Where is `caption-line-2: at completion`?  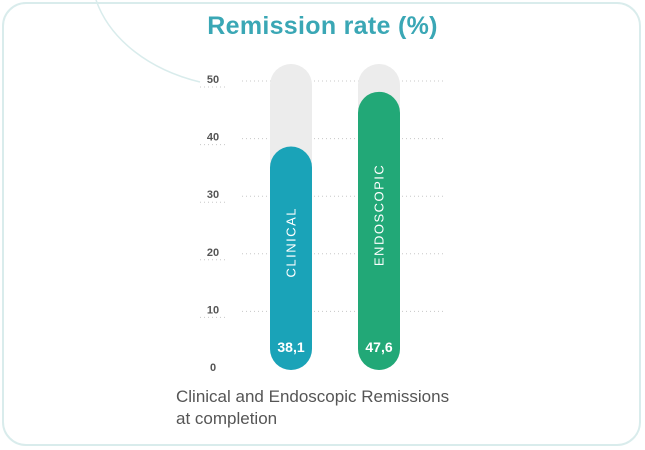 caption-line-2: at completion is located at coordinates (227, 418).